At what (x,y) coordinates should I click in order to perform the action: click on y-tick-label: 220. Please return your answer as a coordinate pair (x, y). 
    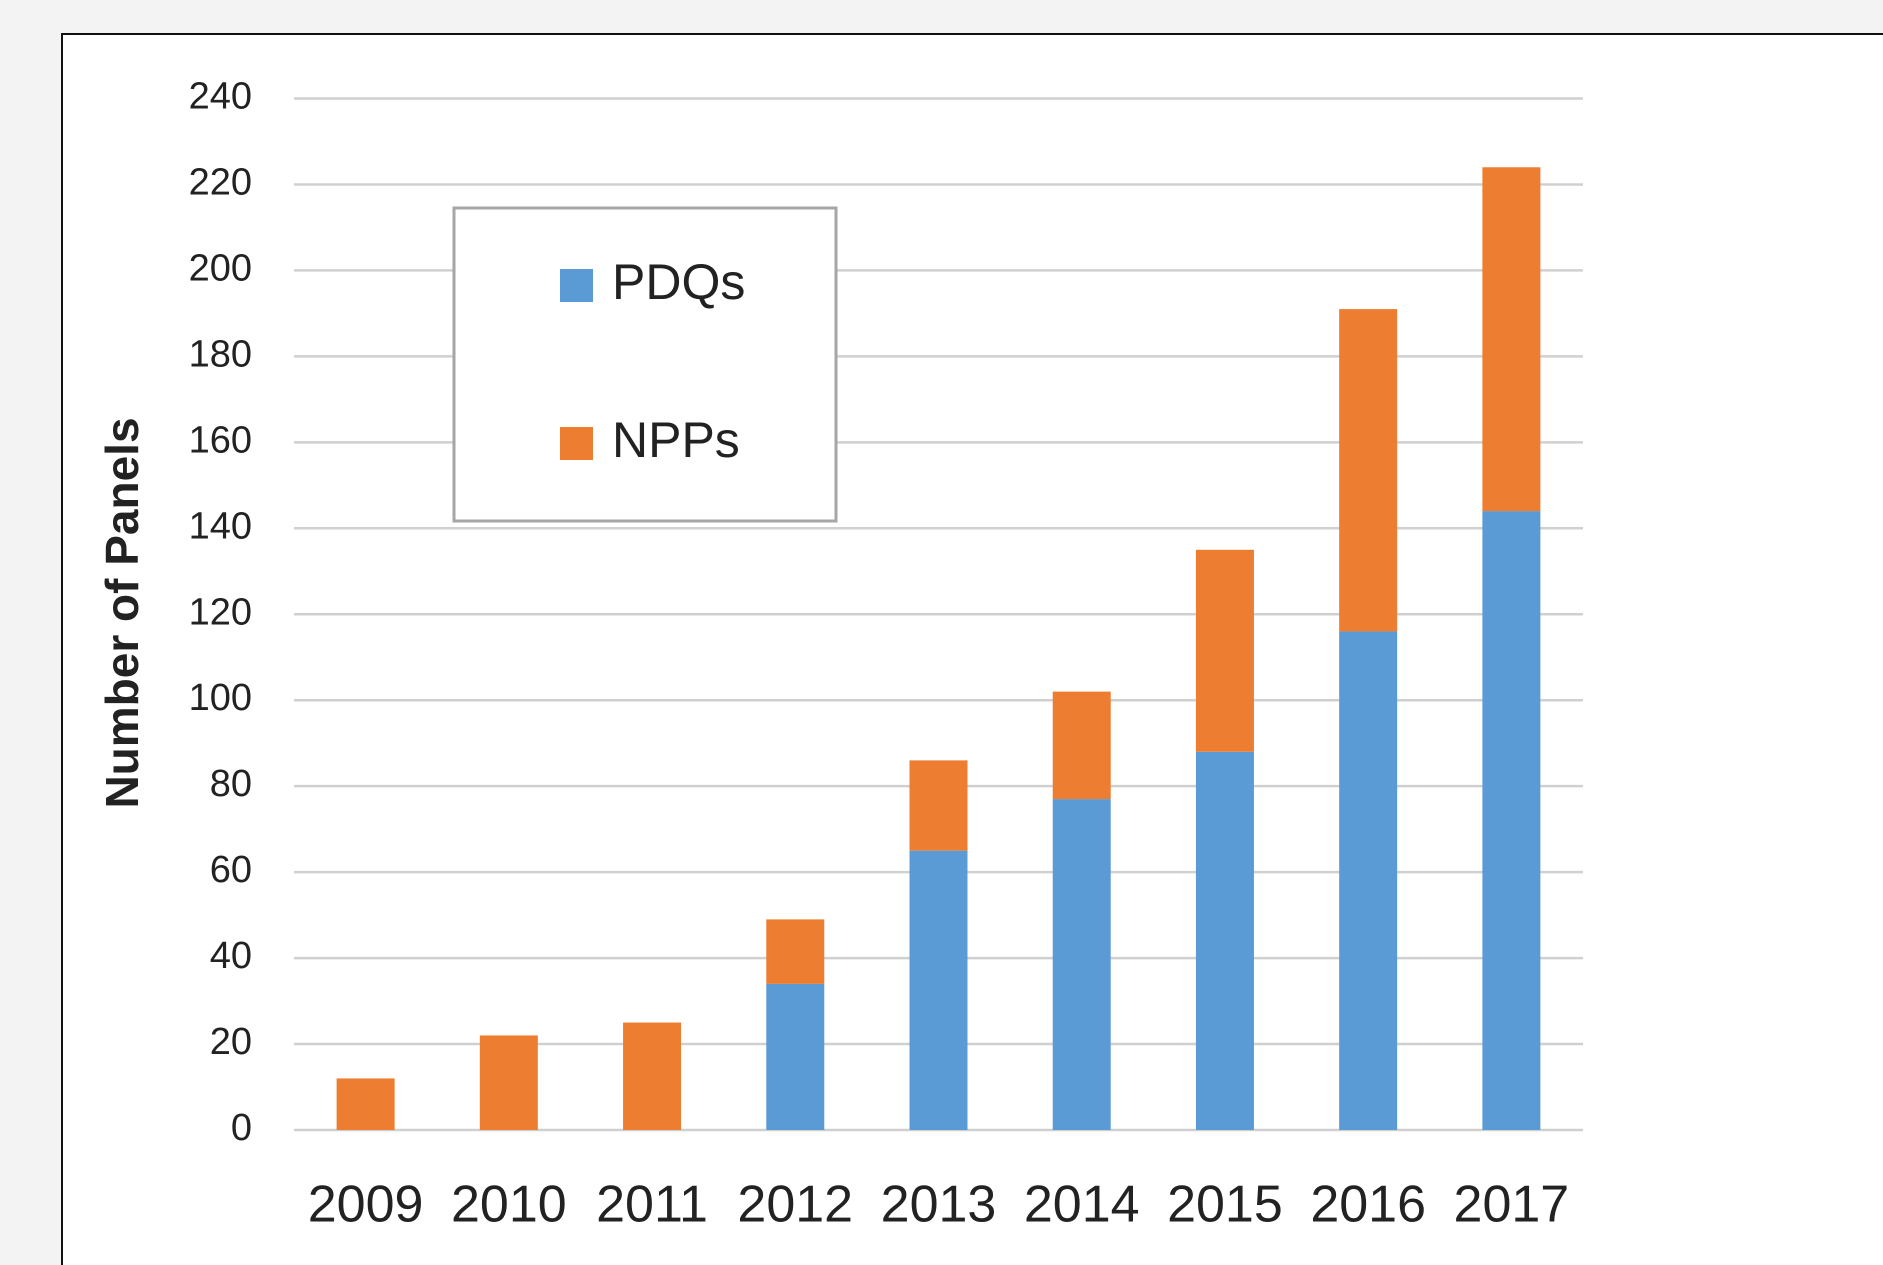
    Looking at the image, I should click on (220, 182).